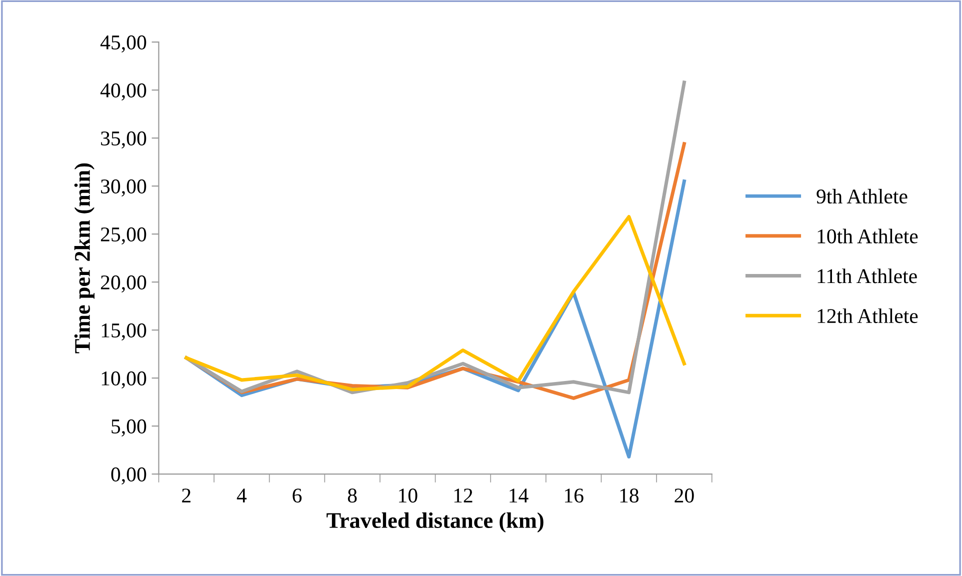  I want to click on x-tick-label: 2, so click(186, 495).